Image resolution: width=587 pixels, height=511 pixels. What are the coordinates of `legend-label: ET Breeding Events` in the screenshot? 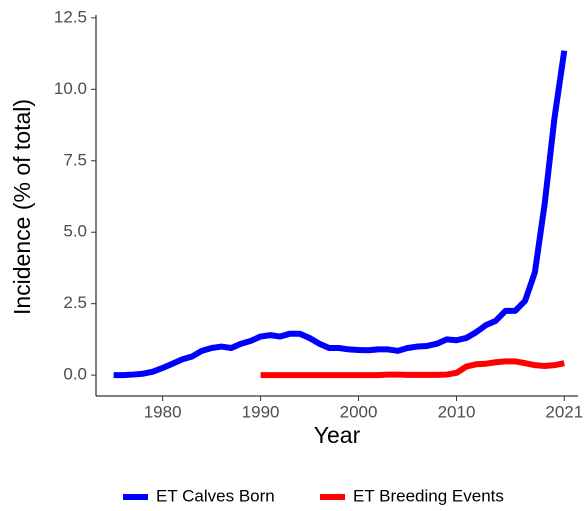 It's located at (428, 495).